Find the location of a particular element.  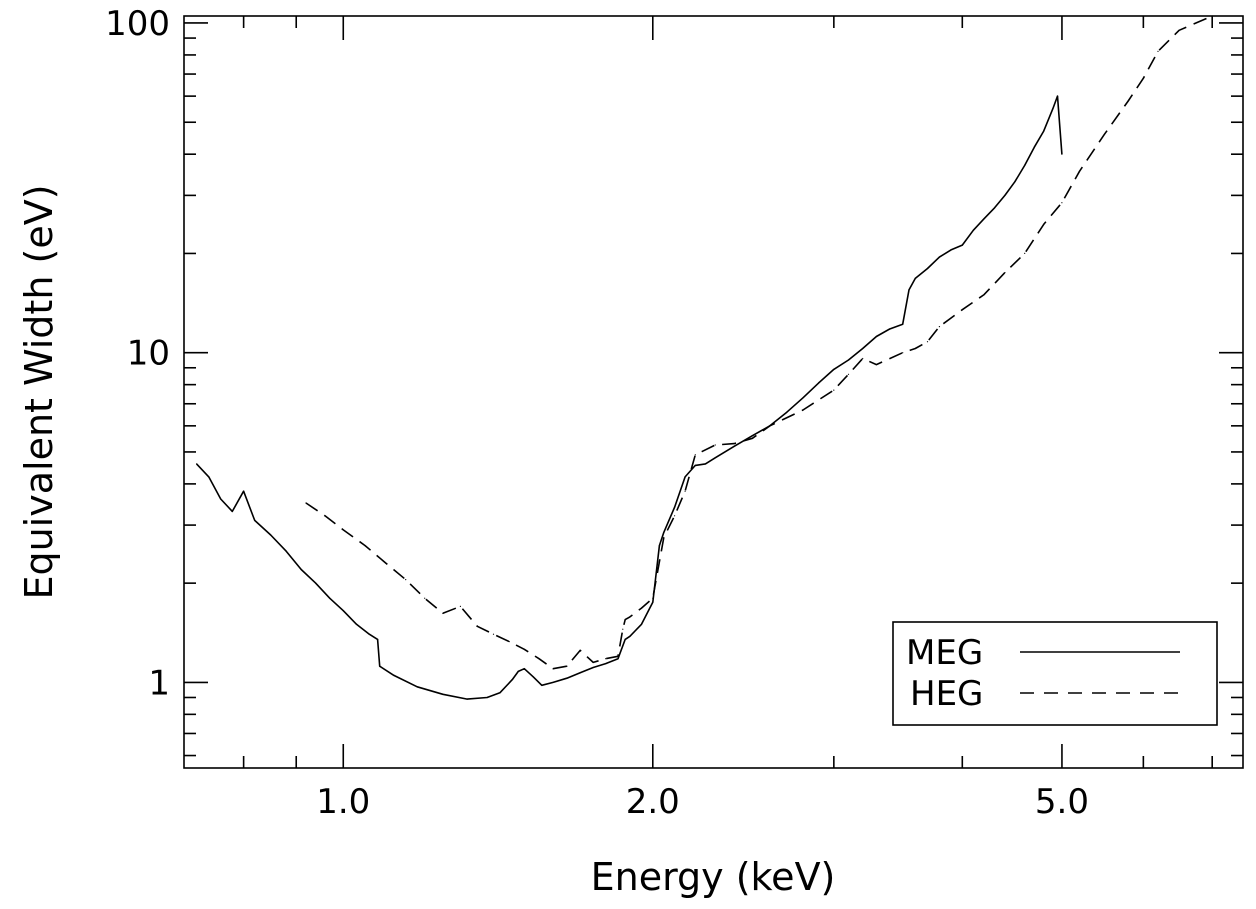

legend-label-heg: HEG is located at coordinates (946, 694).